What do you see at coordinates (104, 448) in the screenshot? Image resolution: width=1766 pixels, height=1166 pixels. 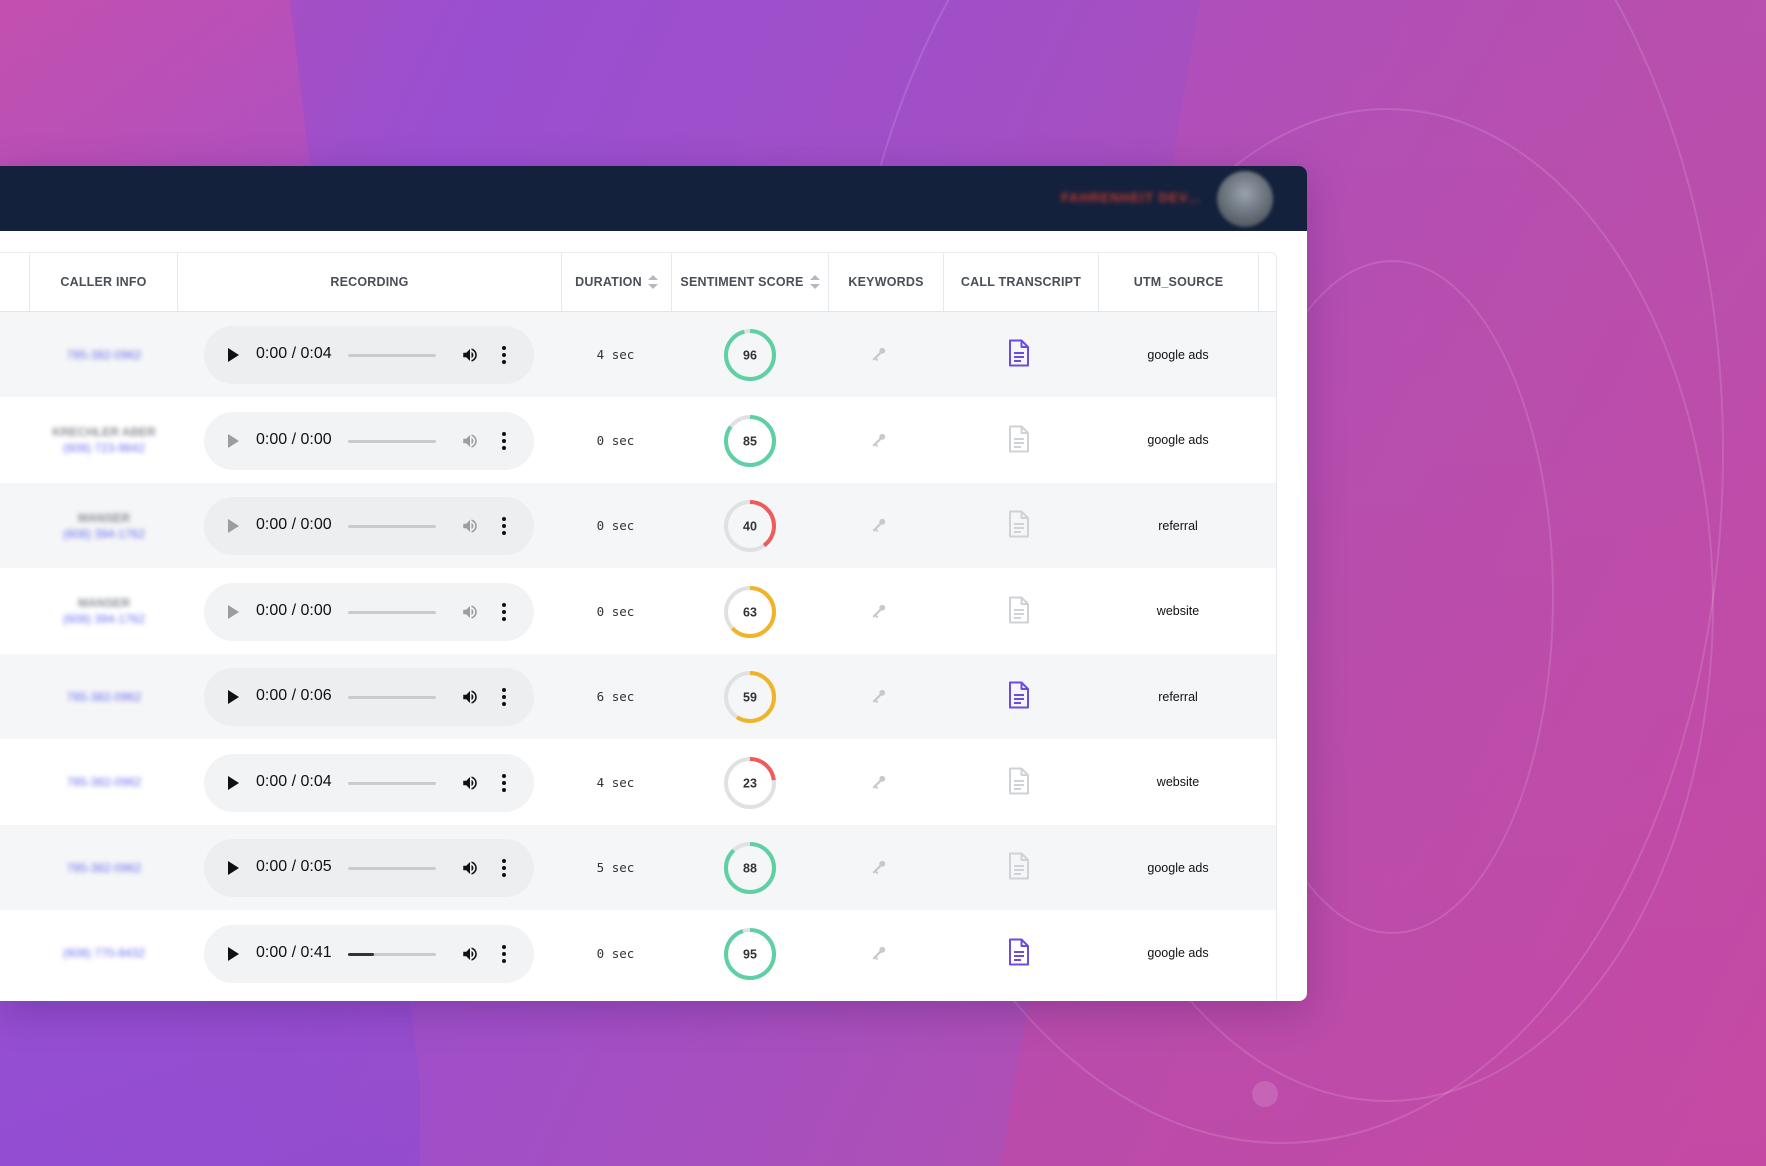 I see `caller-phone: (608) 723-9842` at bounding box center [104, 448].